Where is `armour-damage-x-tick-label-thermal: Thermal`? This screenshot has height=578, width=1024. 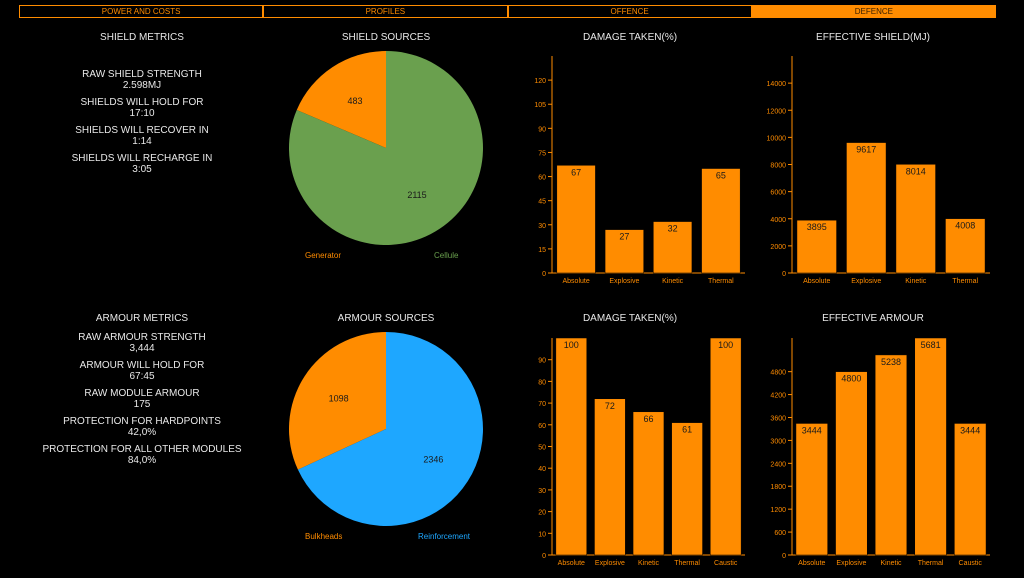 armour-damage-x-tick-label-thermal: Thermal is located at coordinates (687, 563).